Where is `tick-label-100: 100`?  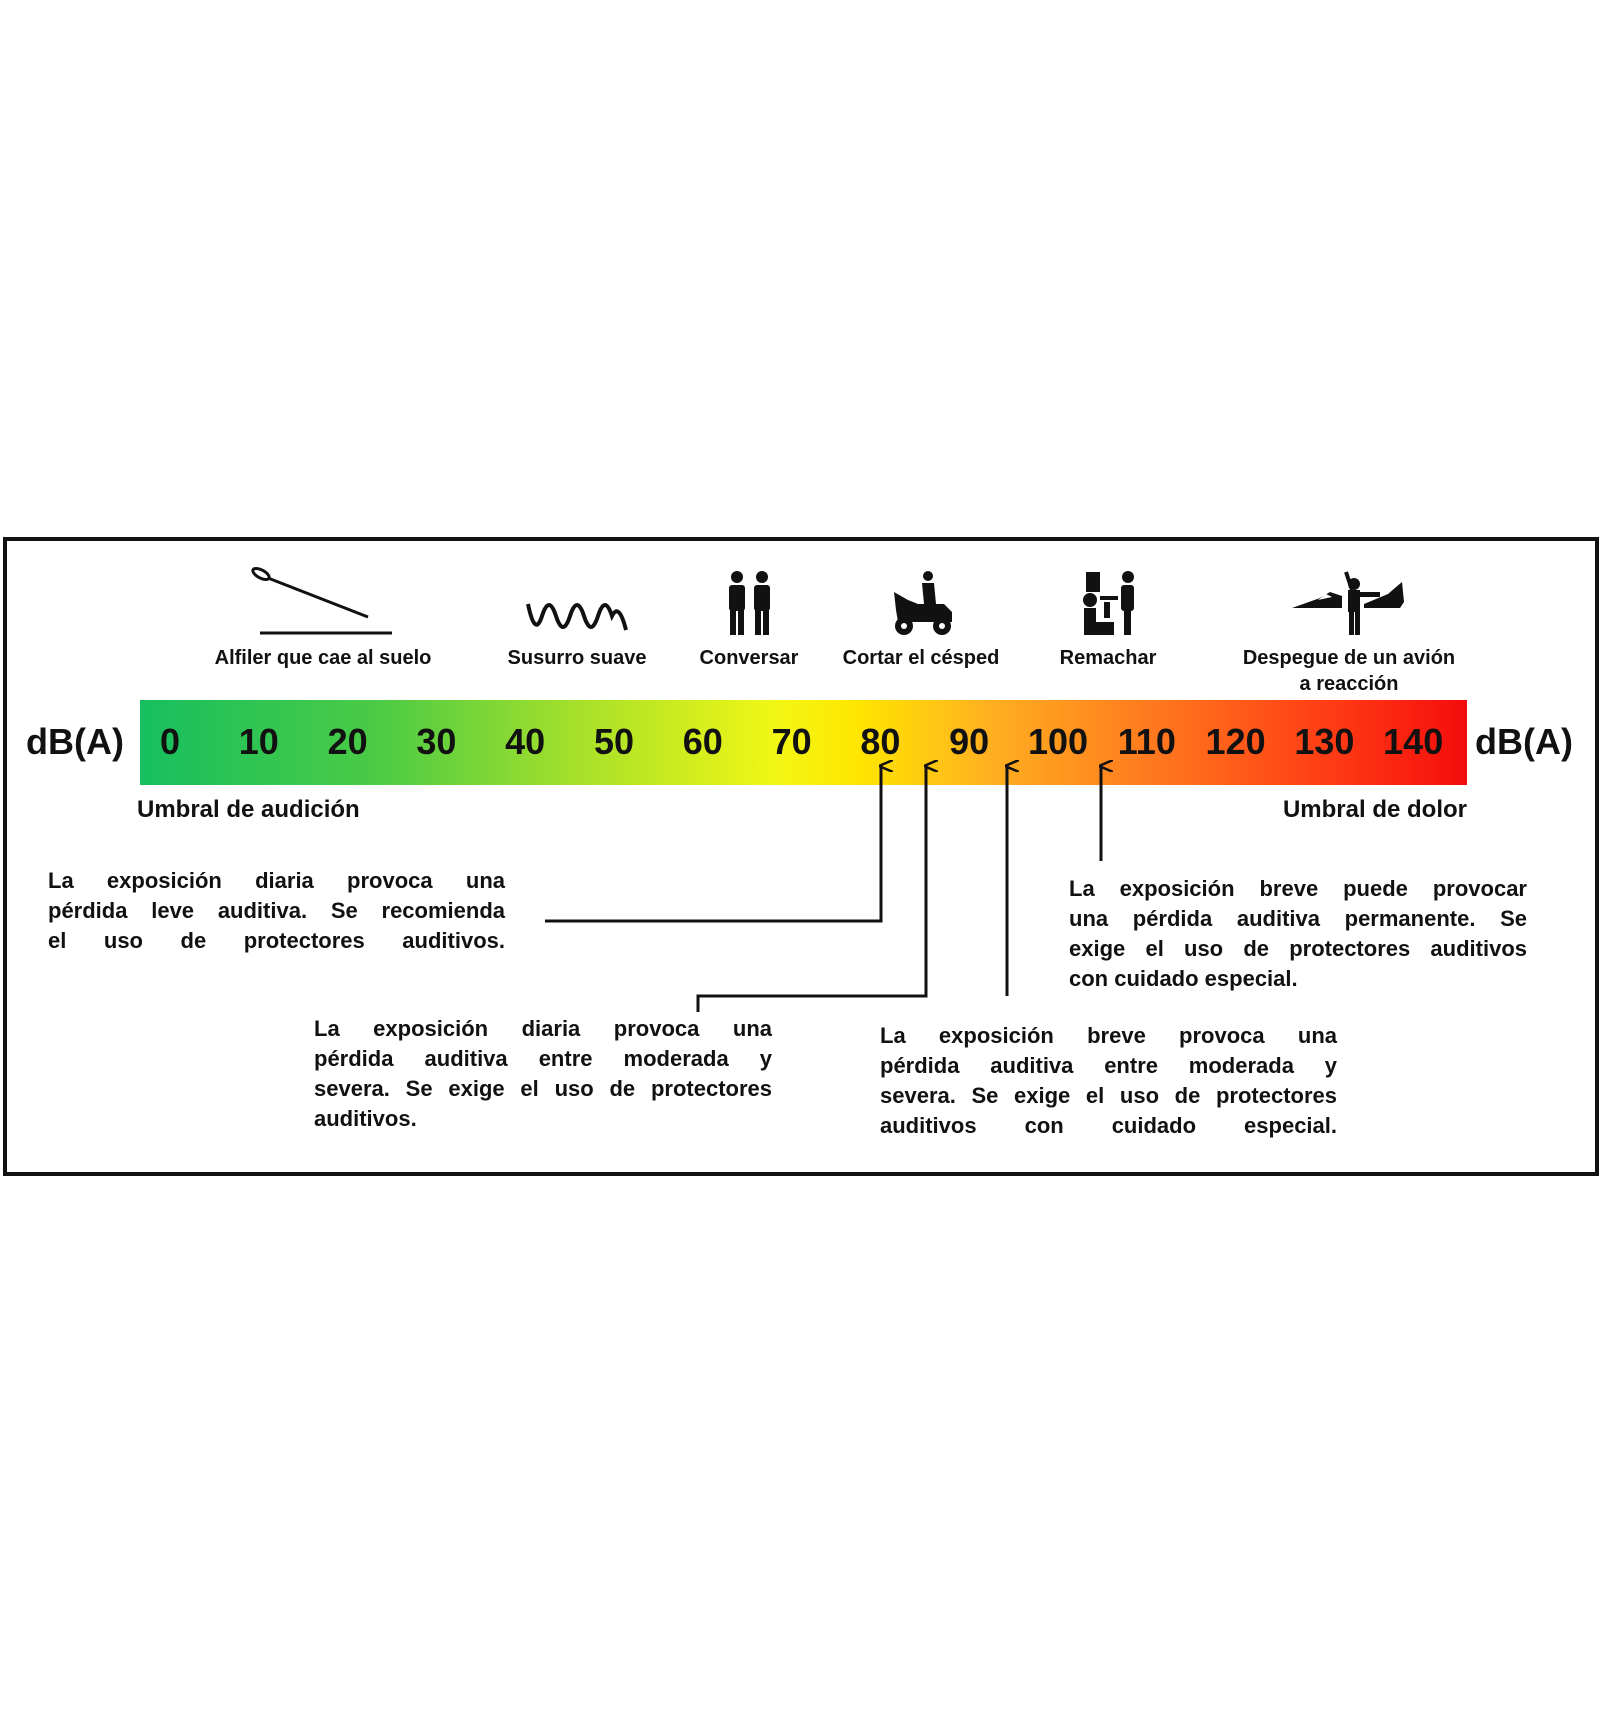 tick-label-100: 100 is located at coordinates (1058, 741).